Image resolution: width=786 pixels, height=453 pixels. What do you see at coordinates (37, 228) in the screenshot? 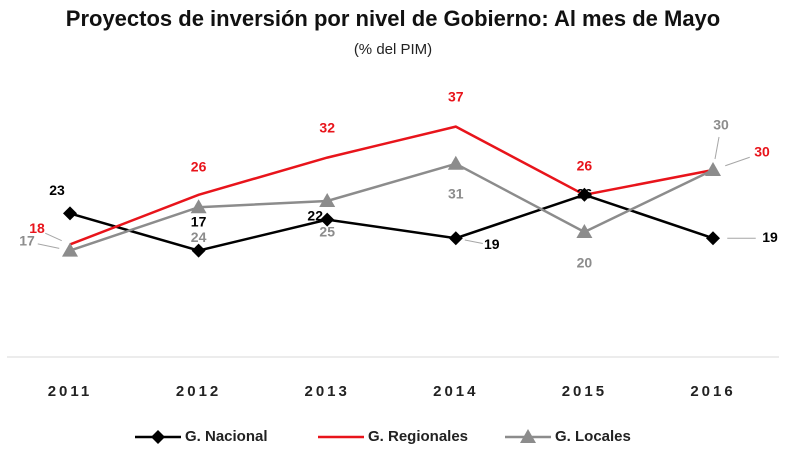
I see `data-label: 18` at bounding box center [37, 228].